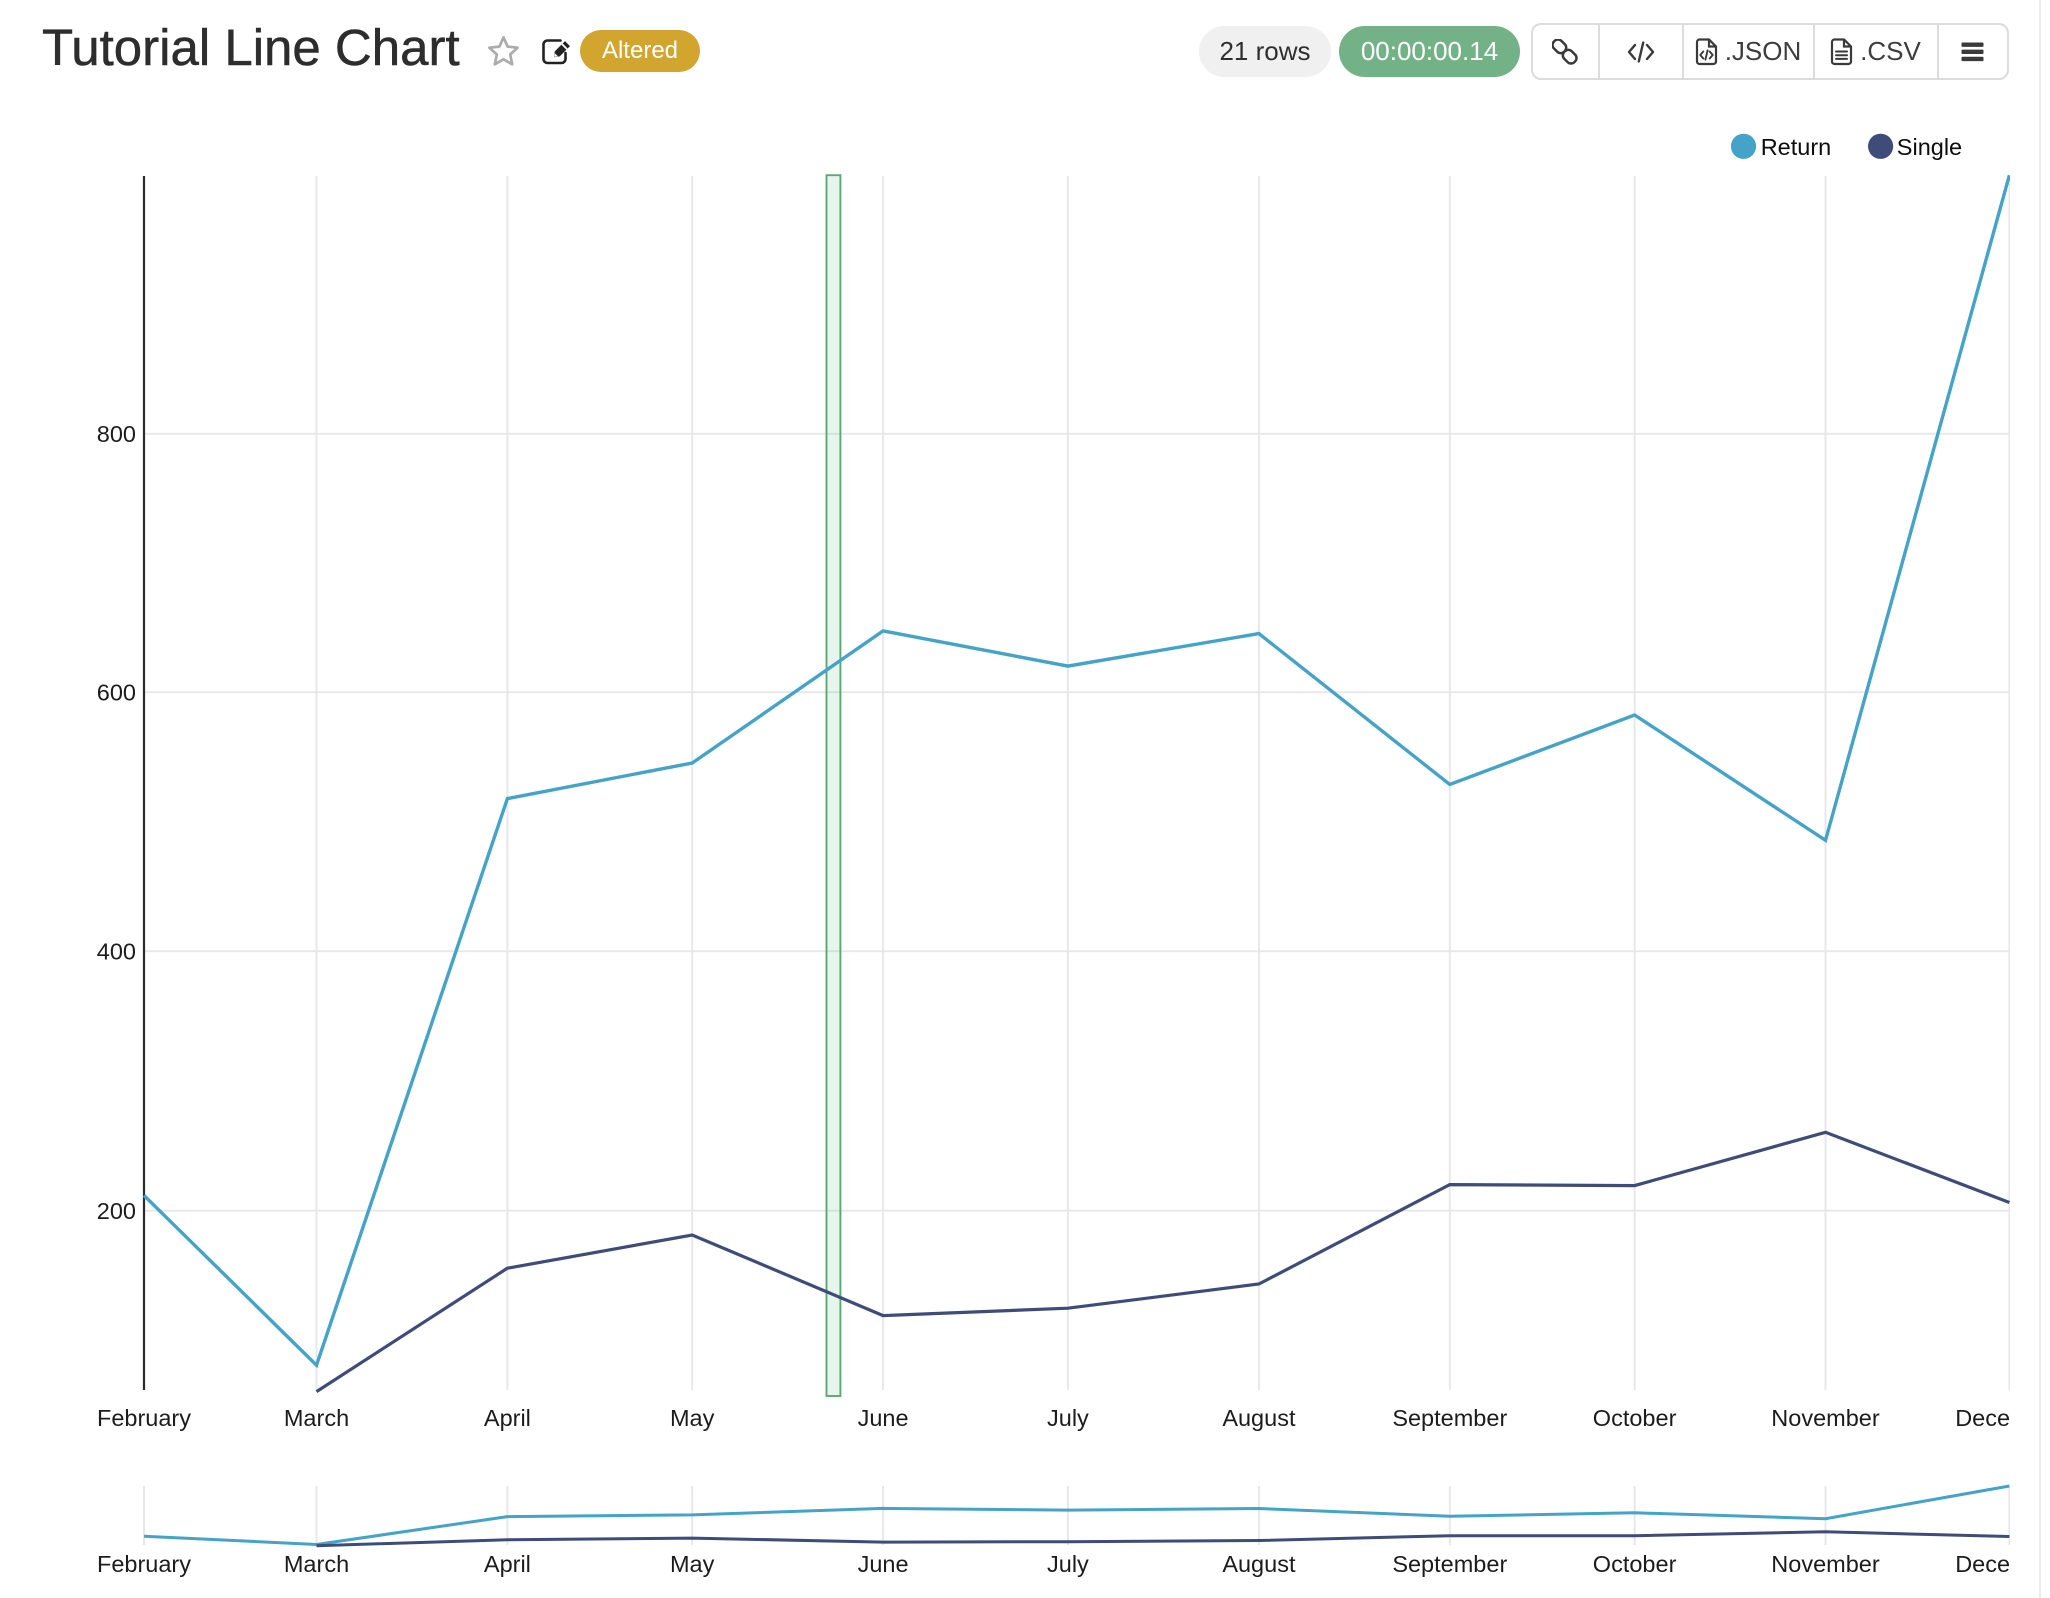 The image size is (2050, 1598). Describe the element at coordinates (1929, 147) in the screenshot. I see `svg-text: Single` at that location.